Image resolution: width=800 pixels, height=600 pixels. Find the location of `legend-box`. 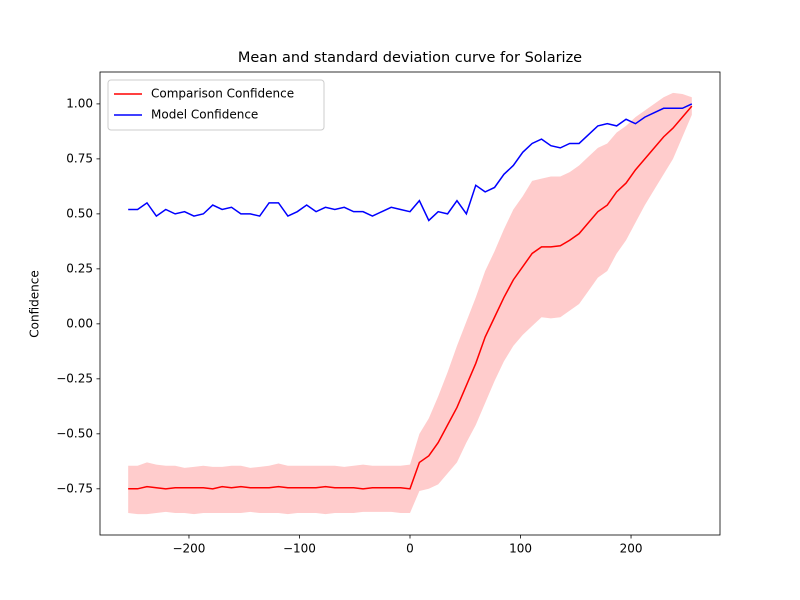

legend-box is located at coordinates (216, 105).